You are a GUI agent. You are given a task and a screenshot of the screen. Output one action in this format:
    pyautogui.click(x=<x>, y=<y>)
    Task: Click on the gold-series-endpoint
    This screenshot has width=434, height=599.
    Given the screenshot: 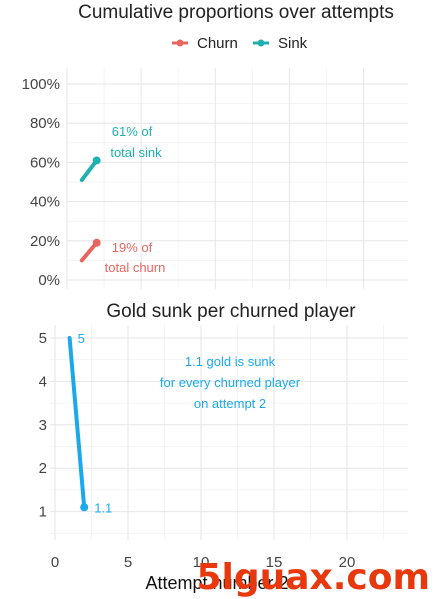 What is the action you would take?
    pyautogui.click(x=84, y=507)
    